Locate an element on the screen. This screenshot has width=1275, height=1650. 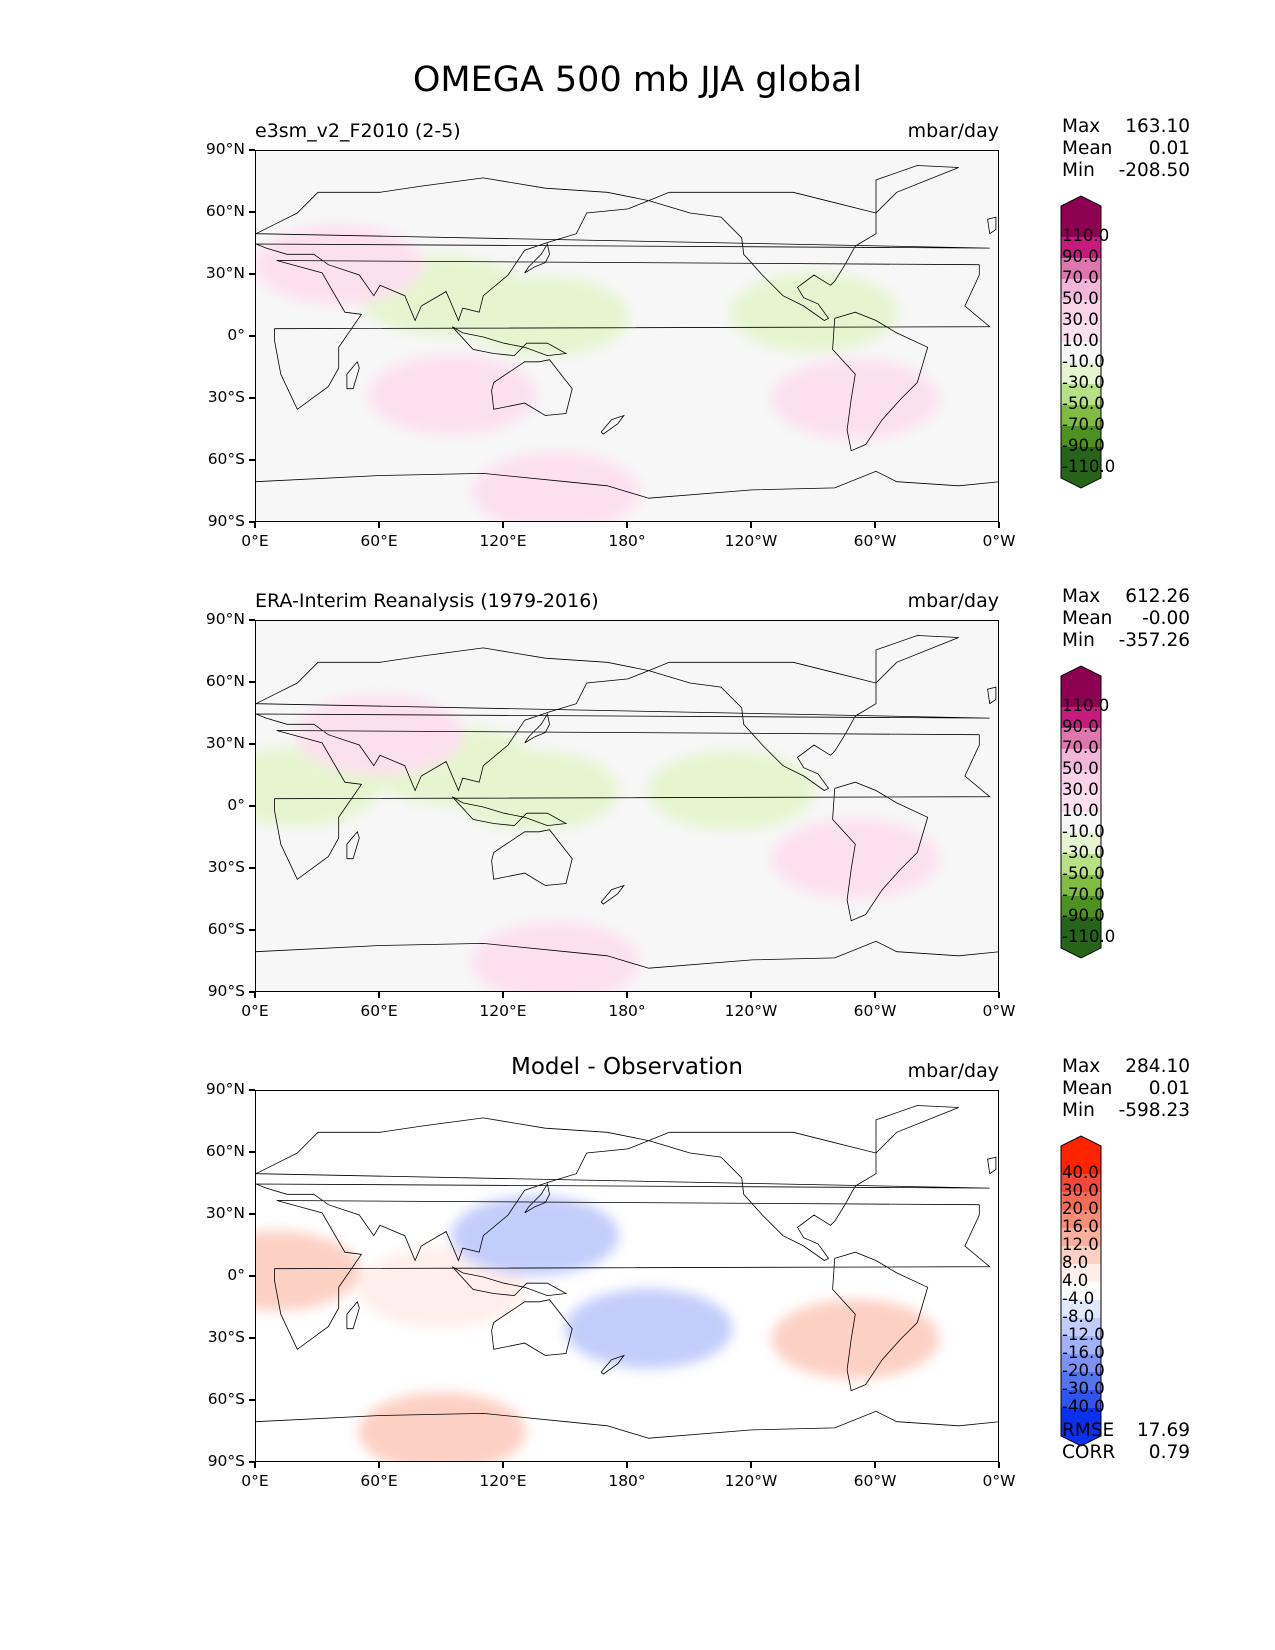
colorbar-tick-label: -110.0 is located at coordinates (1089, 936).